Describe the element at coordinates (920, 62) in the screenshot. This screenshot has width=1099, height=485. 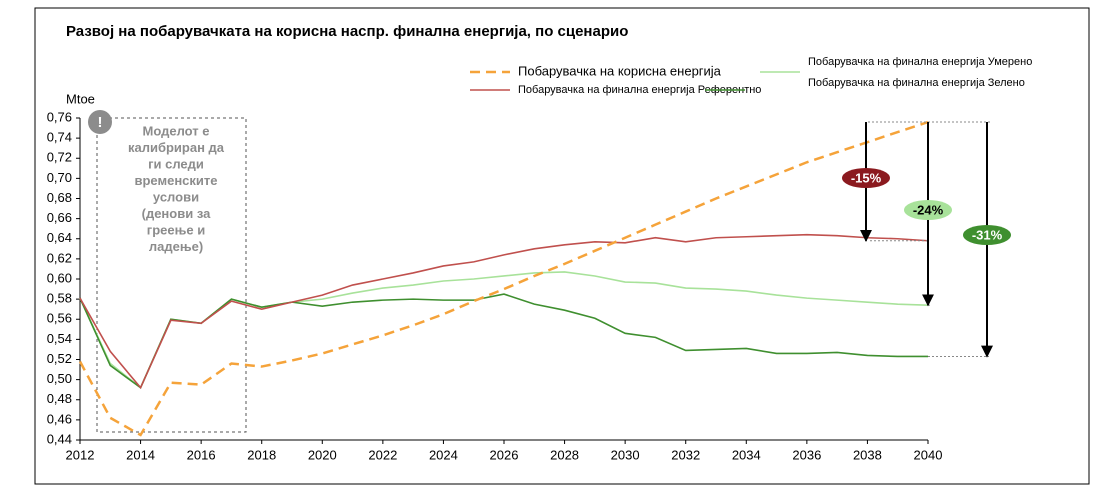
I see `legend-label: Побарувачка на финална енергија Умерено` at that location.